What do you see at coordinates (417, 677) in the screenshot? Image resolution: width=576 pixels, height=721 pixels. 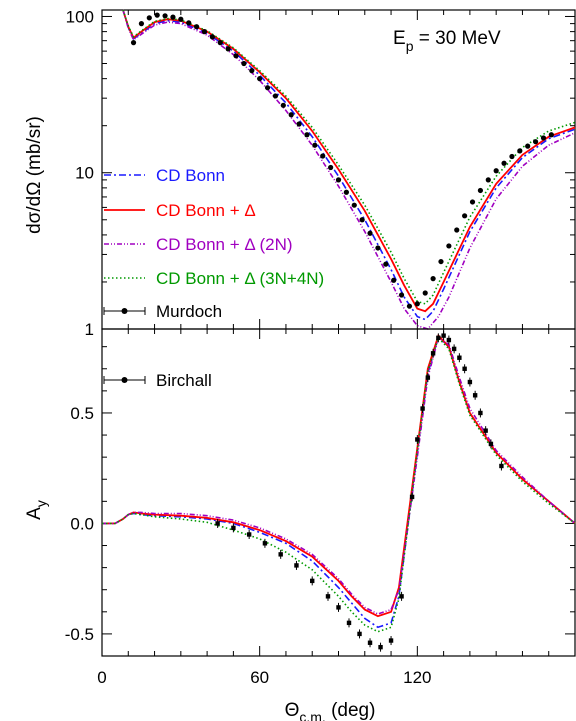 I see `x-tick-label: 120` at bounding box center [417, 677].